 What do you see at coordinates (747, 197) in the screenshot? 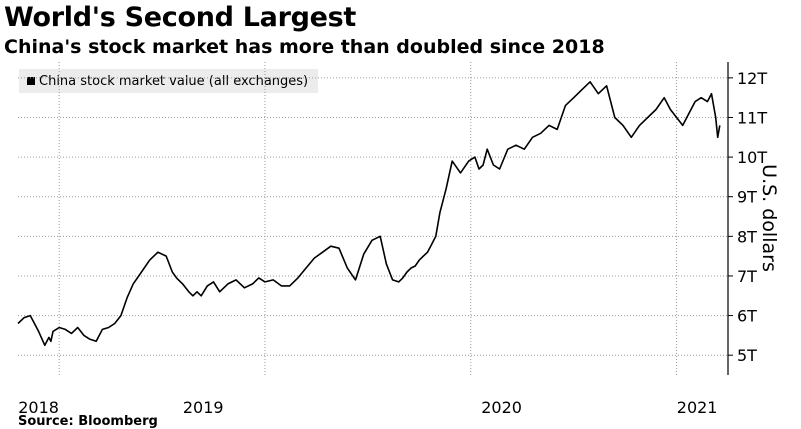
I see `y-tick-label: 9T` at bounding box center [747, 197].